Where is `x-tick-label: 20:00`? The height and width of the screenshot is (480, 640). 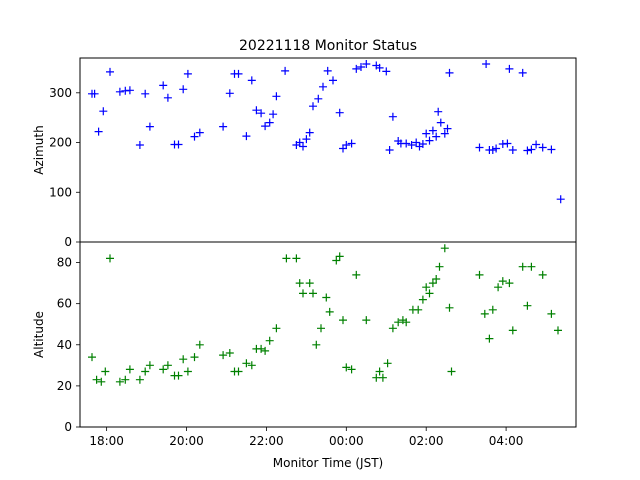 x-tick-label: 20:00 is located at coordinates (186, 441).